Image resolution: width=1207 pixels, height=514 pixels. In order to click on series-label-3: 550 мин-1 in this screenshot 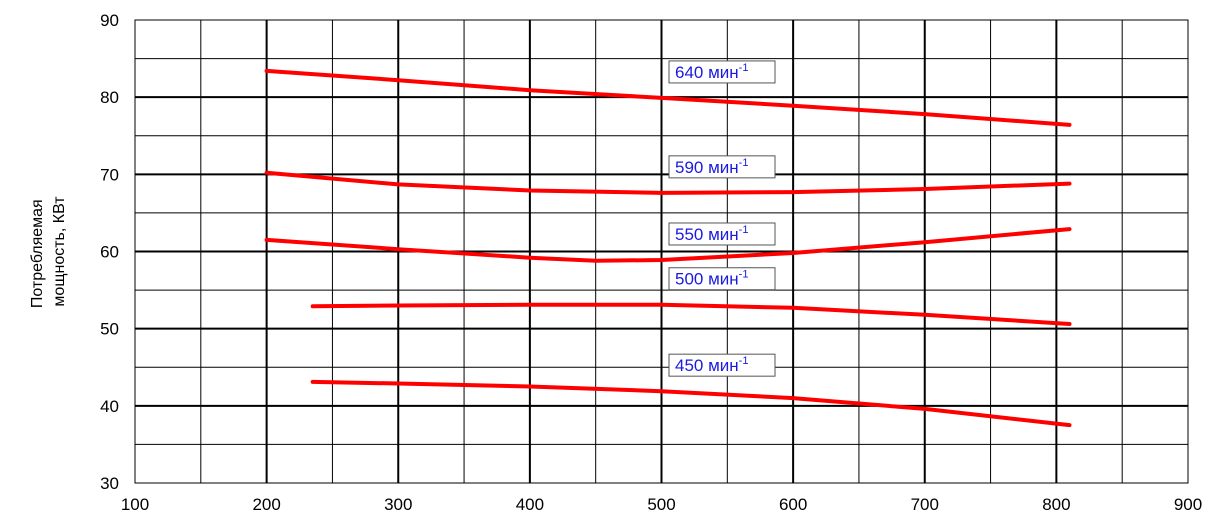, I will do `click(722, 234)`.